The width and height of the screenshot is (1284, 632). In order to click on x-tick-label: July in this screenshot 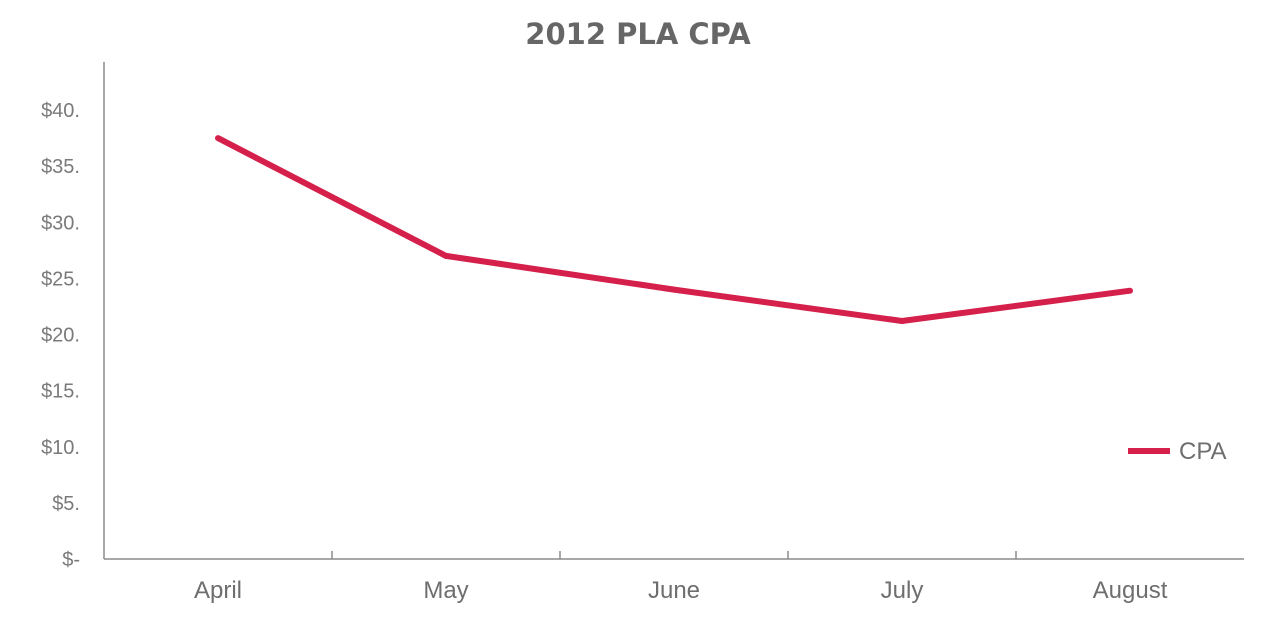, I will do `click(902, 590)`.